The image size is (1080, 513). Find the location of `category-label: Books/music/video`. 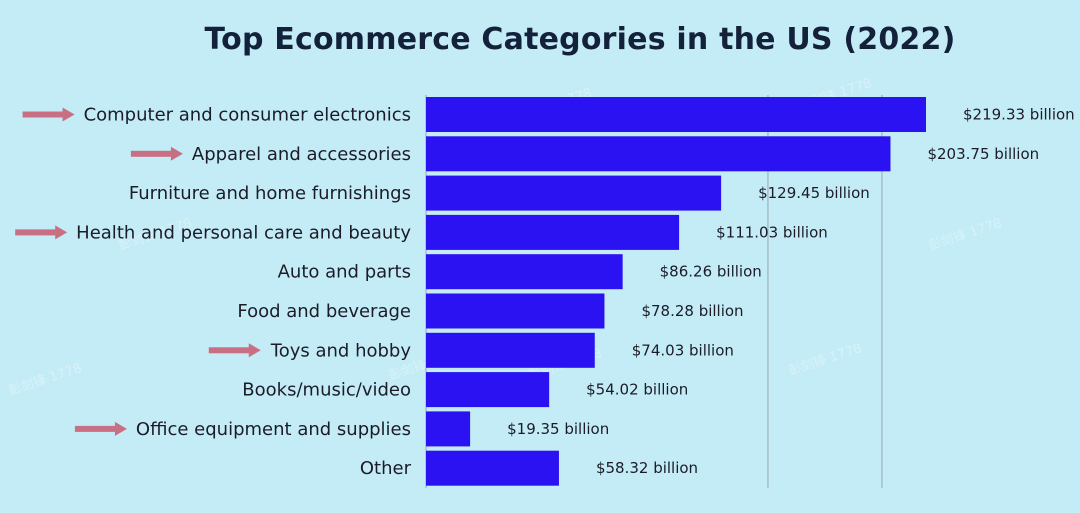

category-label: Books/music/video is located at coordinates (326, 390).